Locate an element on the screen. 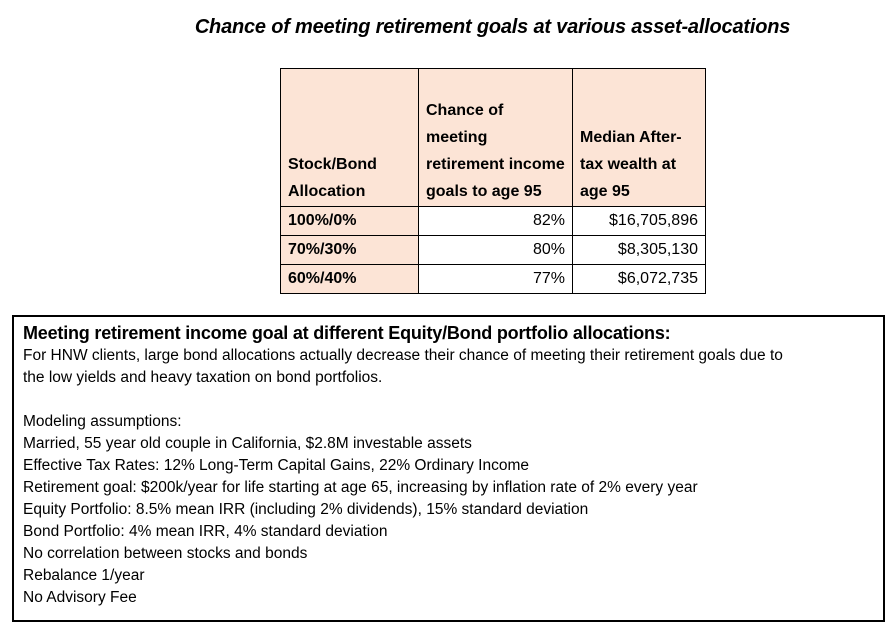  assumption-item: Rebalance 1/year is located at coordinates (84, 575).